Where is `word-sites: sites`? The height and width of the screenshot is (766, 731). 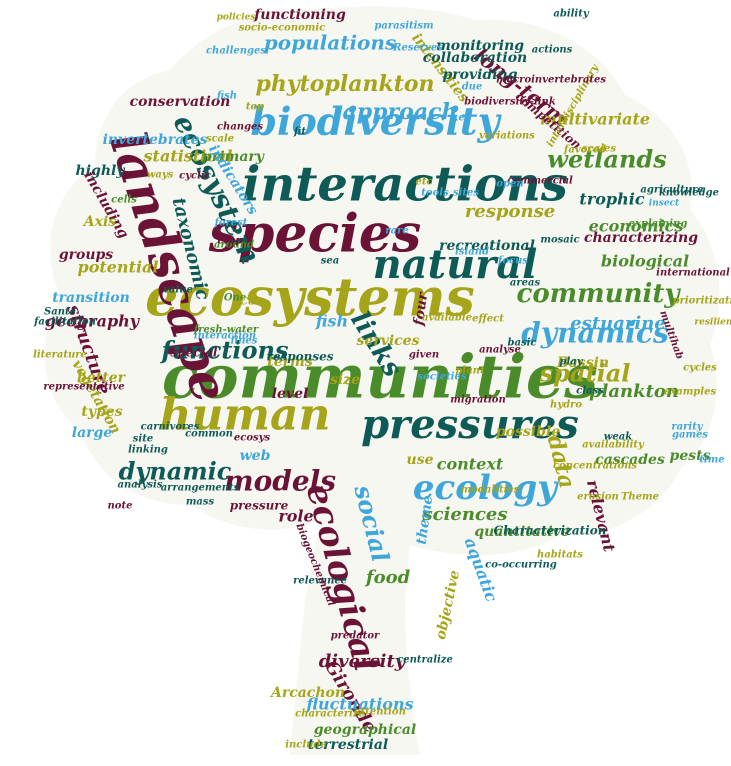 word-sites: sites is located at coordinates (466, 193).